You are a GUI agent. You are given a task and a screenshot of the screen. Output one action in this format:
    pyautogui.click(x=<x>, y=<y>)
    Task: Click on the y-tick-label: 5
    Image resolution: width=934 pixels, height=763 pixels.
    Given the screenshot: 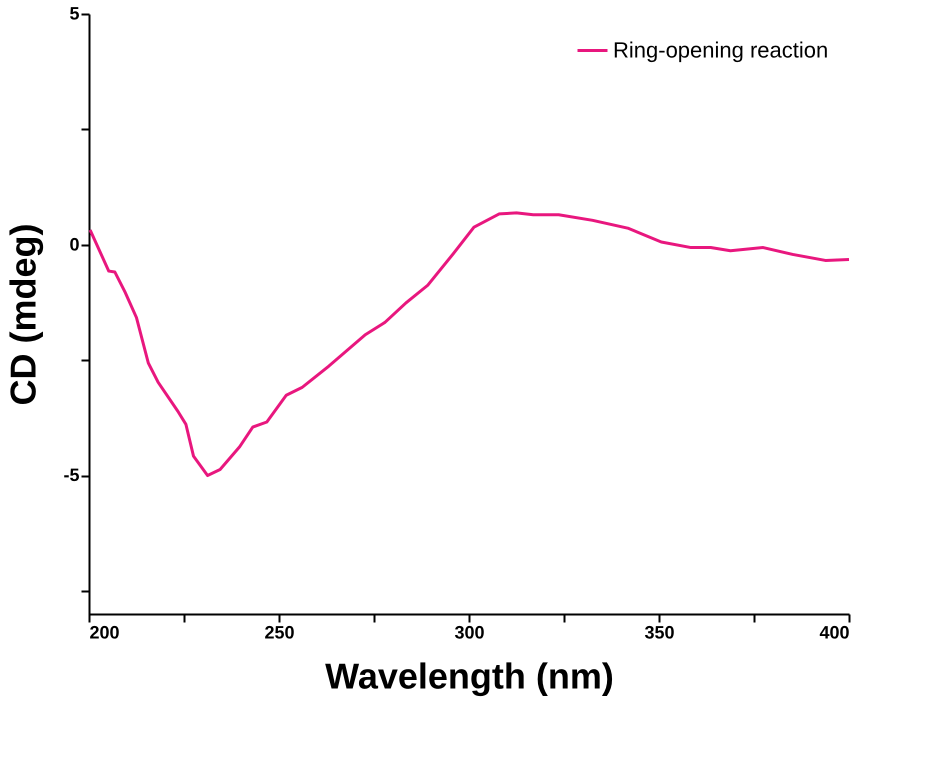 What is the action you would take?
    pyautogui.click(x=74, y=14)
    